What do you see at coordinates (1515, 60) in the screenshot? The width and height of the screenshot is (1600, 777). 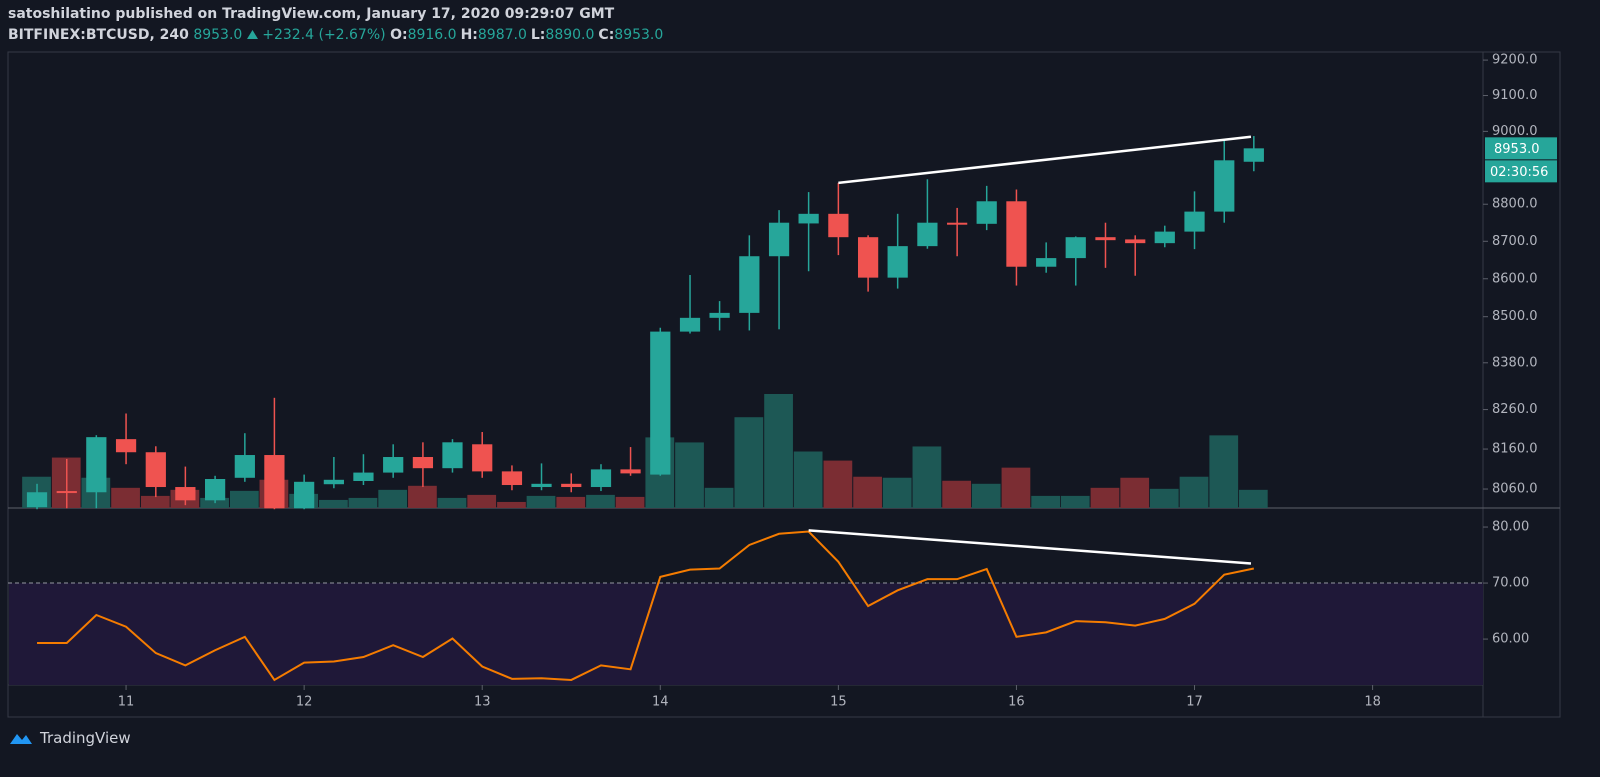 I see `y-tick-label: 9200.0` at bounding box center [1515, 60].